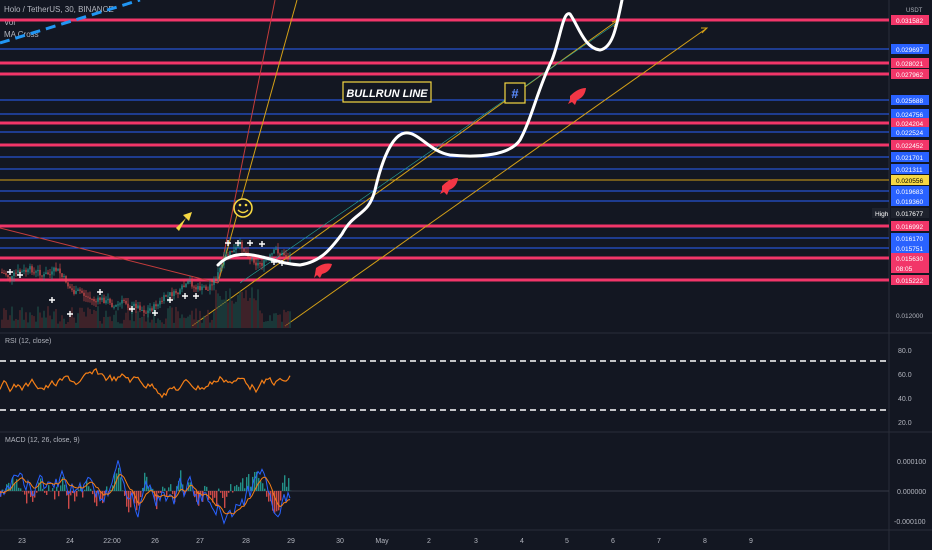  Describe the element at coordinates (70, 22) in the screenshot. I see `dashed-trend-line` at that location.